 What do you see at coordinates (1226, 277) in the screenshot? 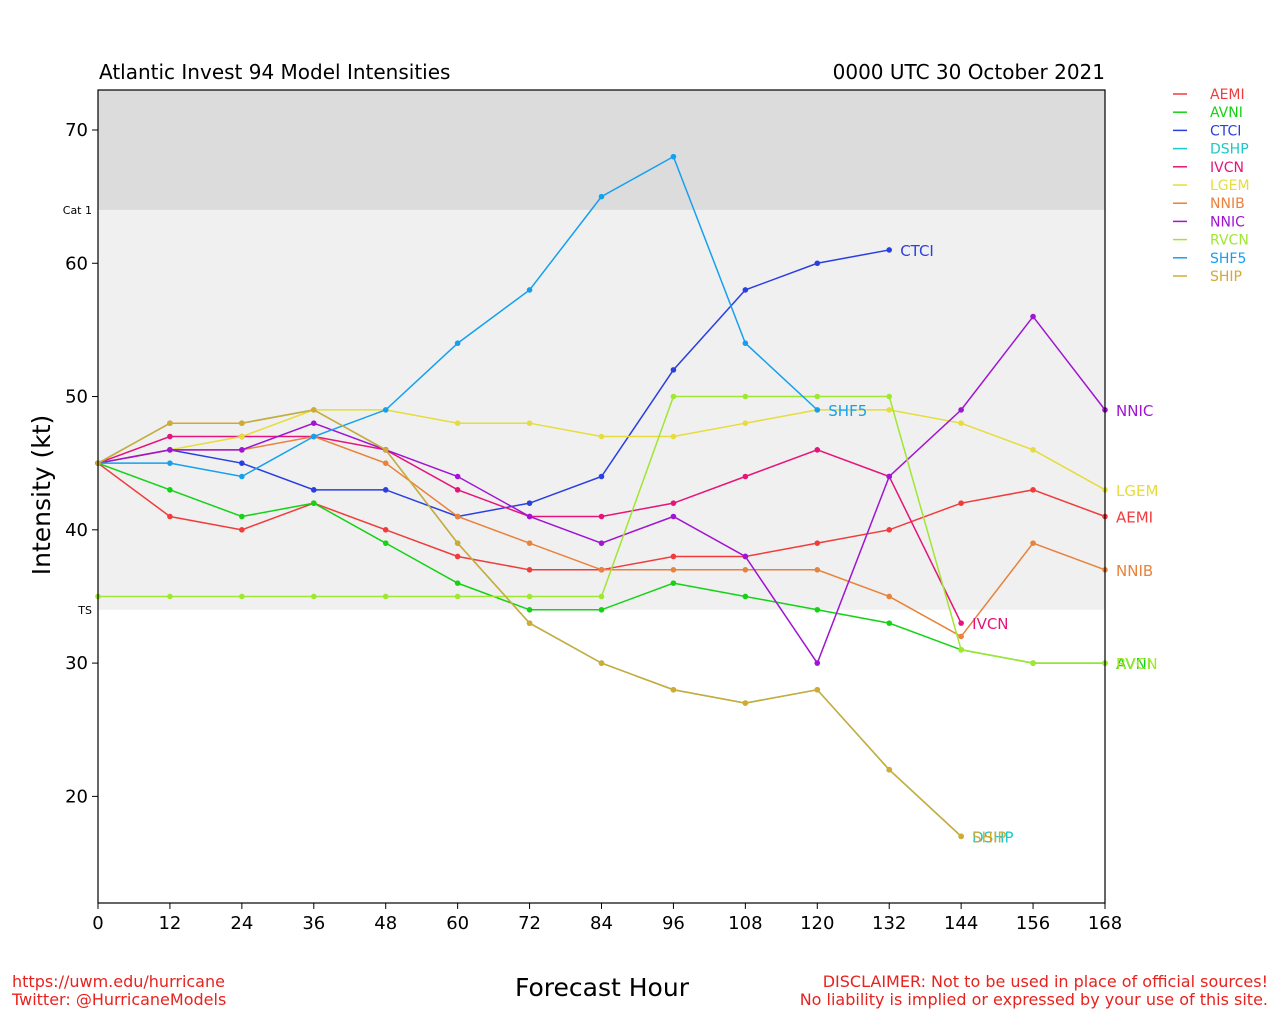
I see `legend-label: SHIP` at bounding box center [1226, 277].